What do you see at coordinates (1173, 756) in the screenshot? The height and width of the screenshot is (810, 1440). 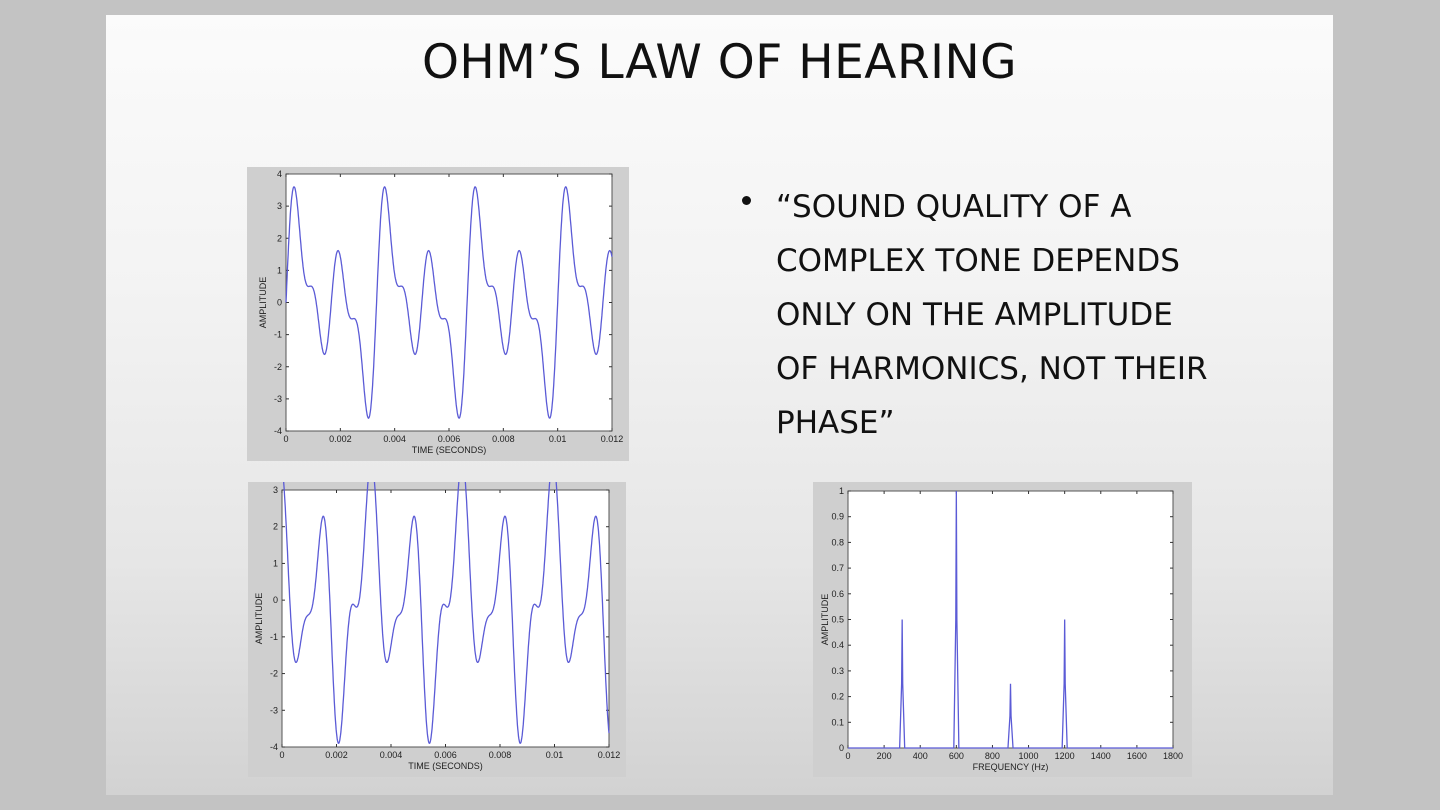 I see `svg-text: 1800` at bounding box center [1173, 756].